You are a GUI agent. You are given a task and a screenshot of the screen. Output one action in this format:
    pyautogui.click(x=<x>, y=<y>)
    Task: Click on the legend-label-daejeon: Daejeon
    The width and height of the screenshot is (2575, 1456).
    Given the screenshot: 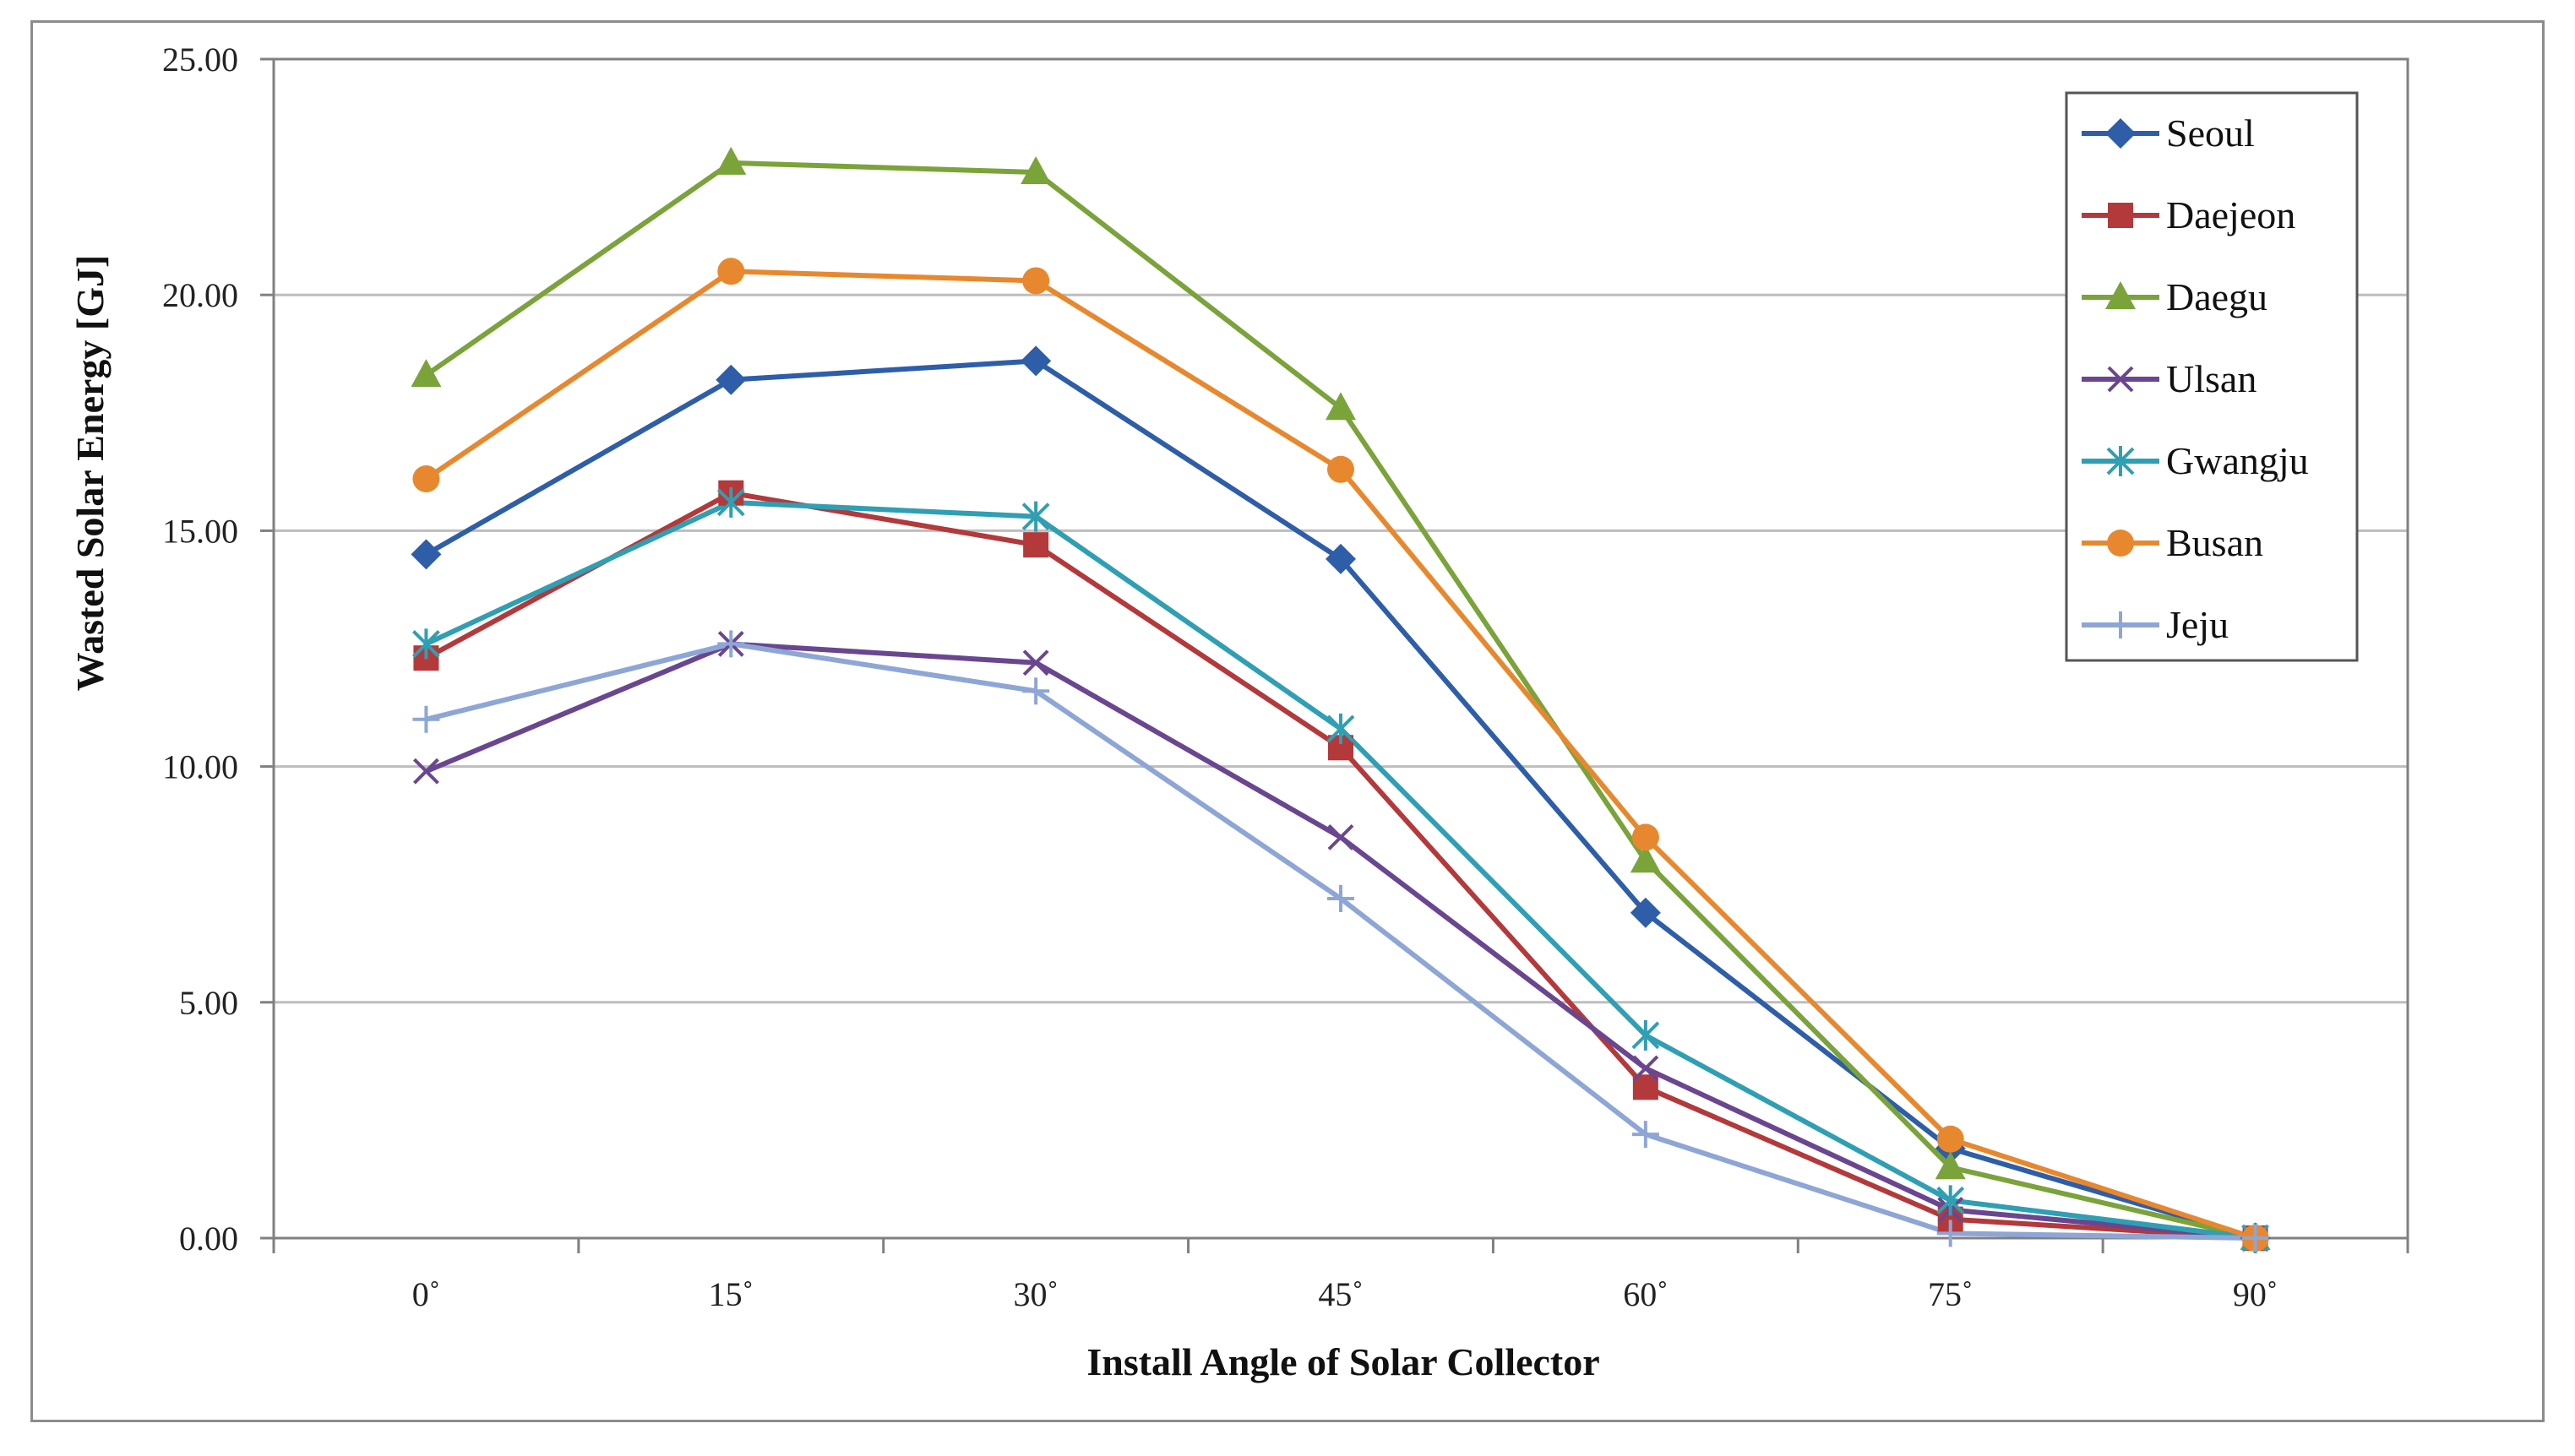 What is the action you would take?
    pyautogui.click(x=2230, y=214)
    